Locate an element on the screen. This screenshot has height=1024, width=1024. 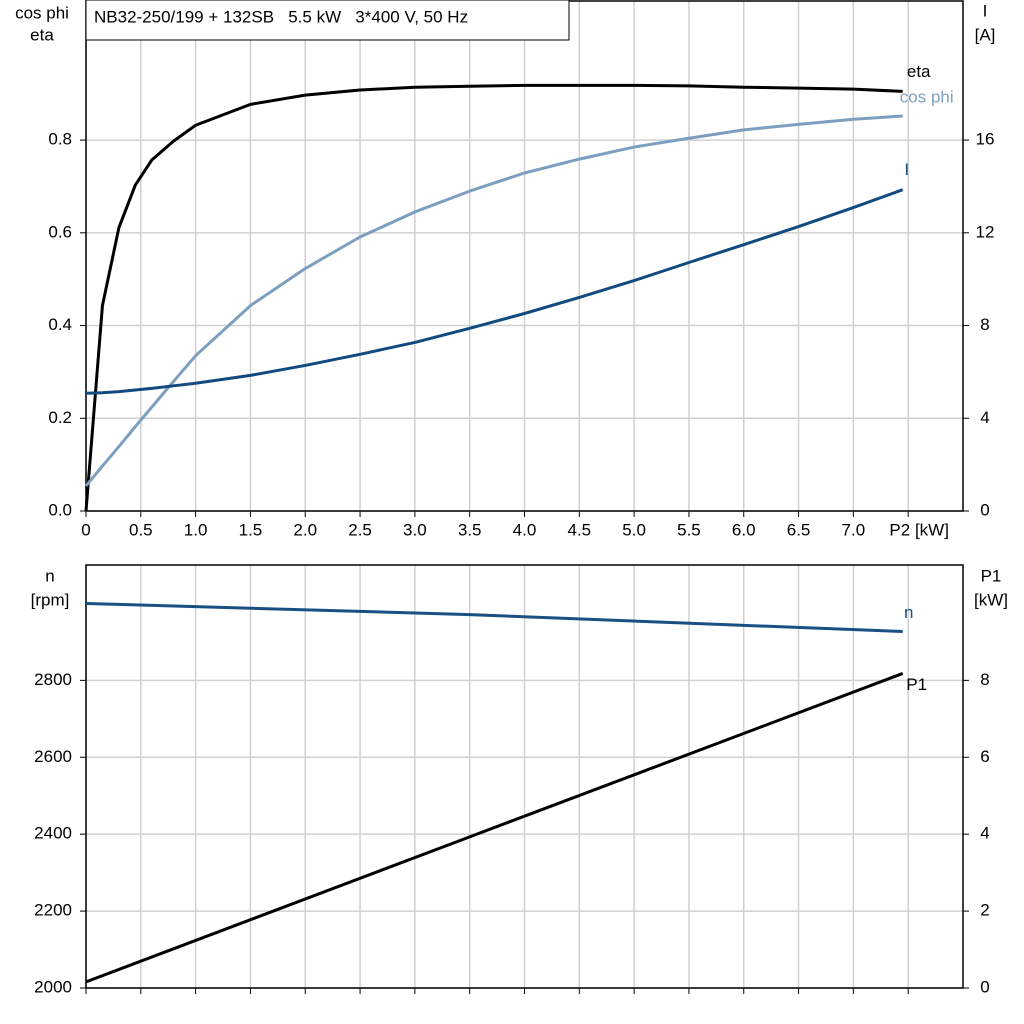
y-tick-label: 2200 is located at coordinates (53, 910).